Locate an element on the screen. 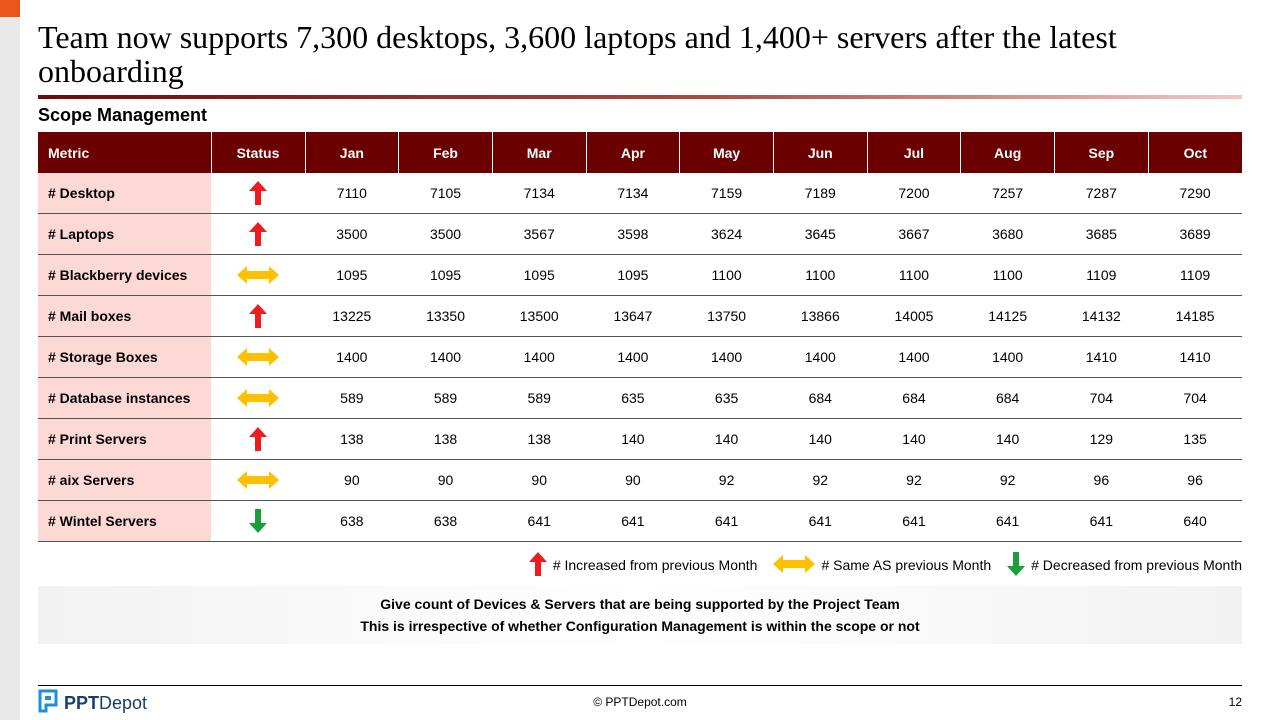  value-cell: 7134 is located at coordinates (633, 193).